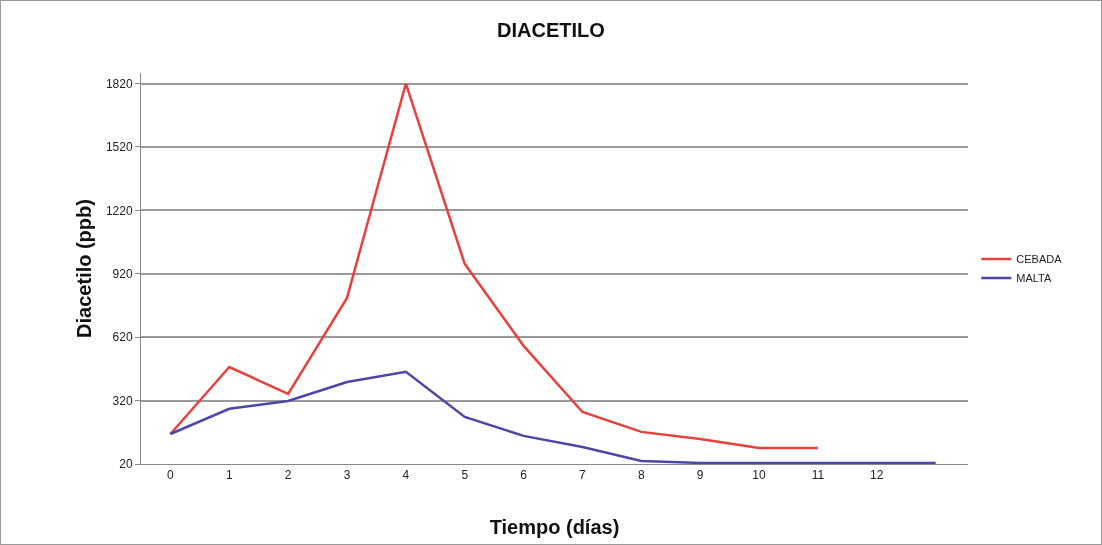 The image size is (1102, 545). Describe the element at coordinates (84, 268) in the screenshot. I see `y-axis-title: Diacetilo (ppb)` at that location.